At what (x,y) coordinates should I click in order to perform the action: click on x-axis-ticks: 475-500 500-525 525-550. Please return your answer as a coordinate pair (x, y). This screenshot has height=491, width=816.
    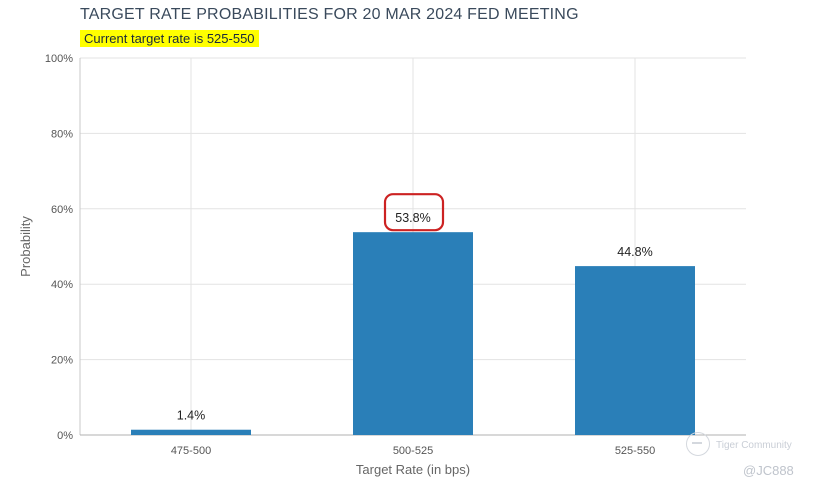
    Looking at the image, I should click on (413, 451).